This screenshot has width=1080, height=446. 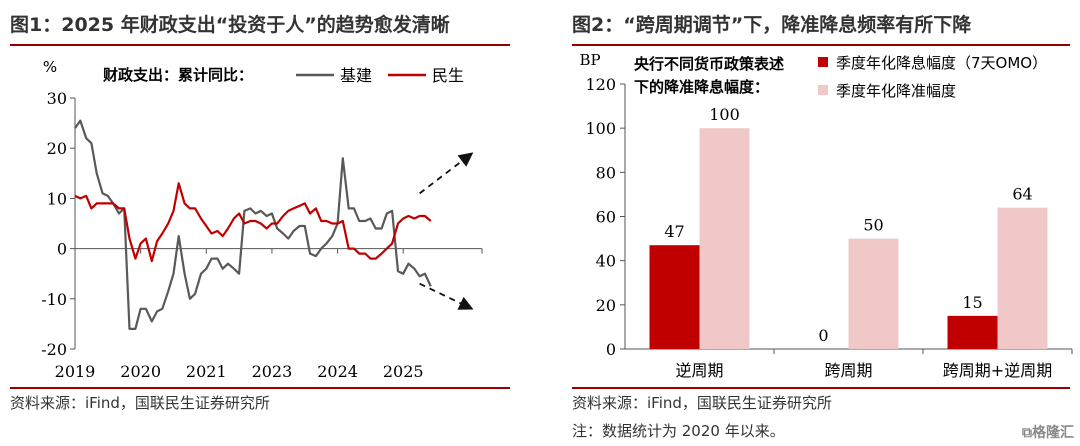 I want to click on left-bottom-rule, so click(x=260, y=388).